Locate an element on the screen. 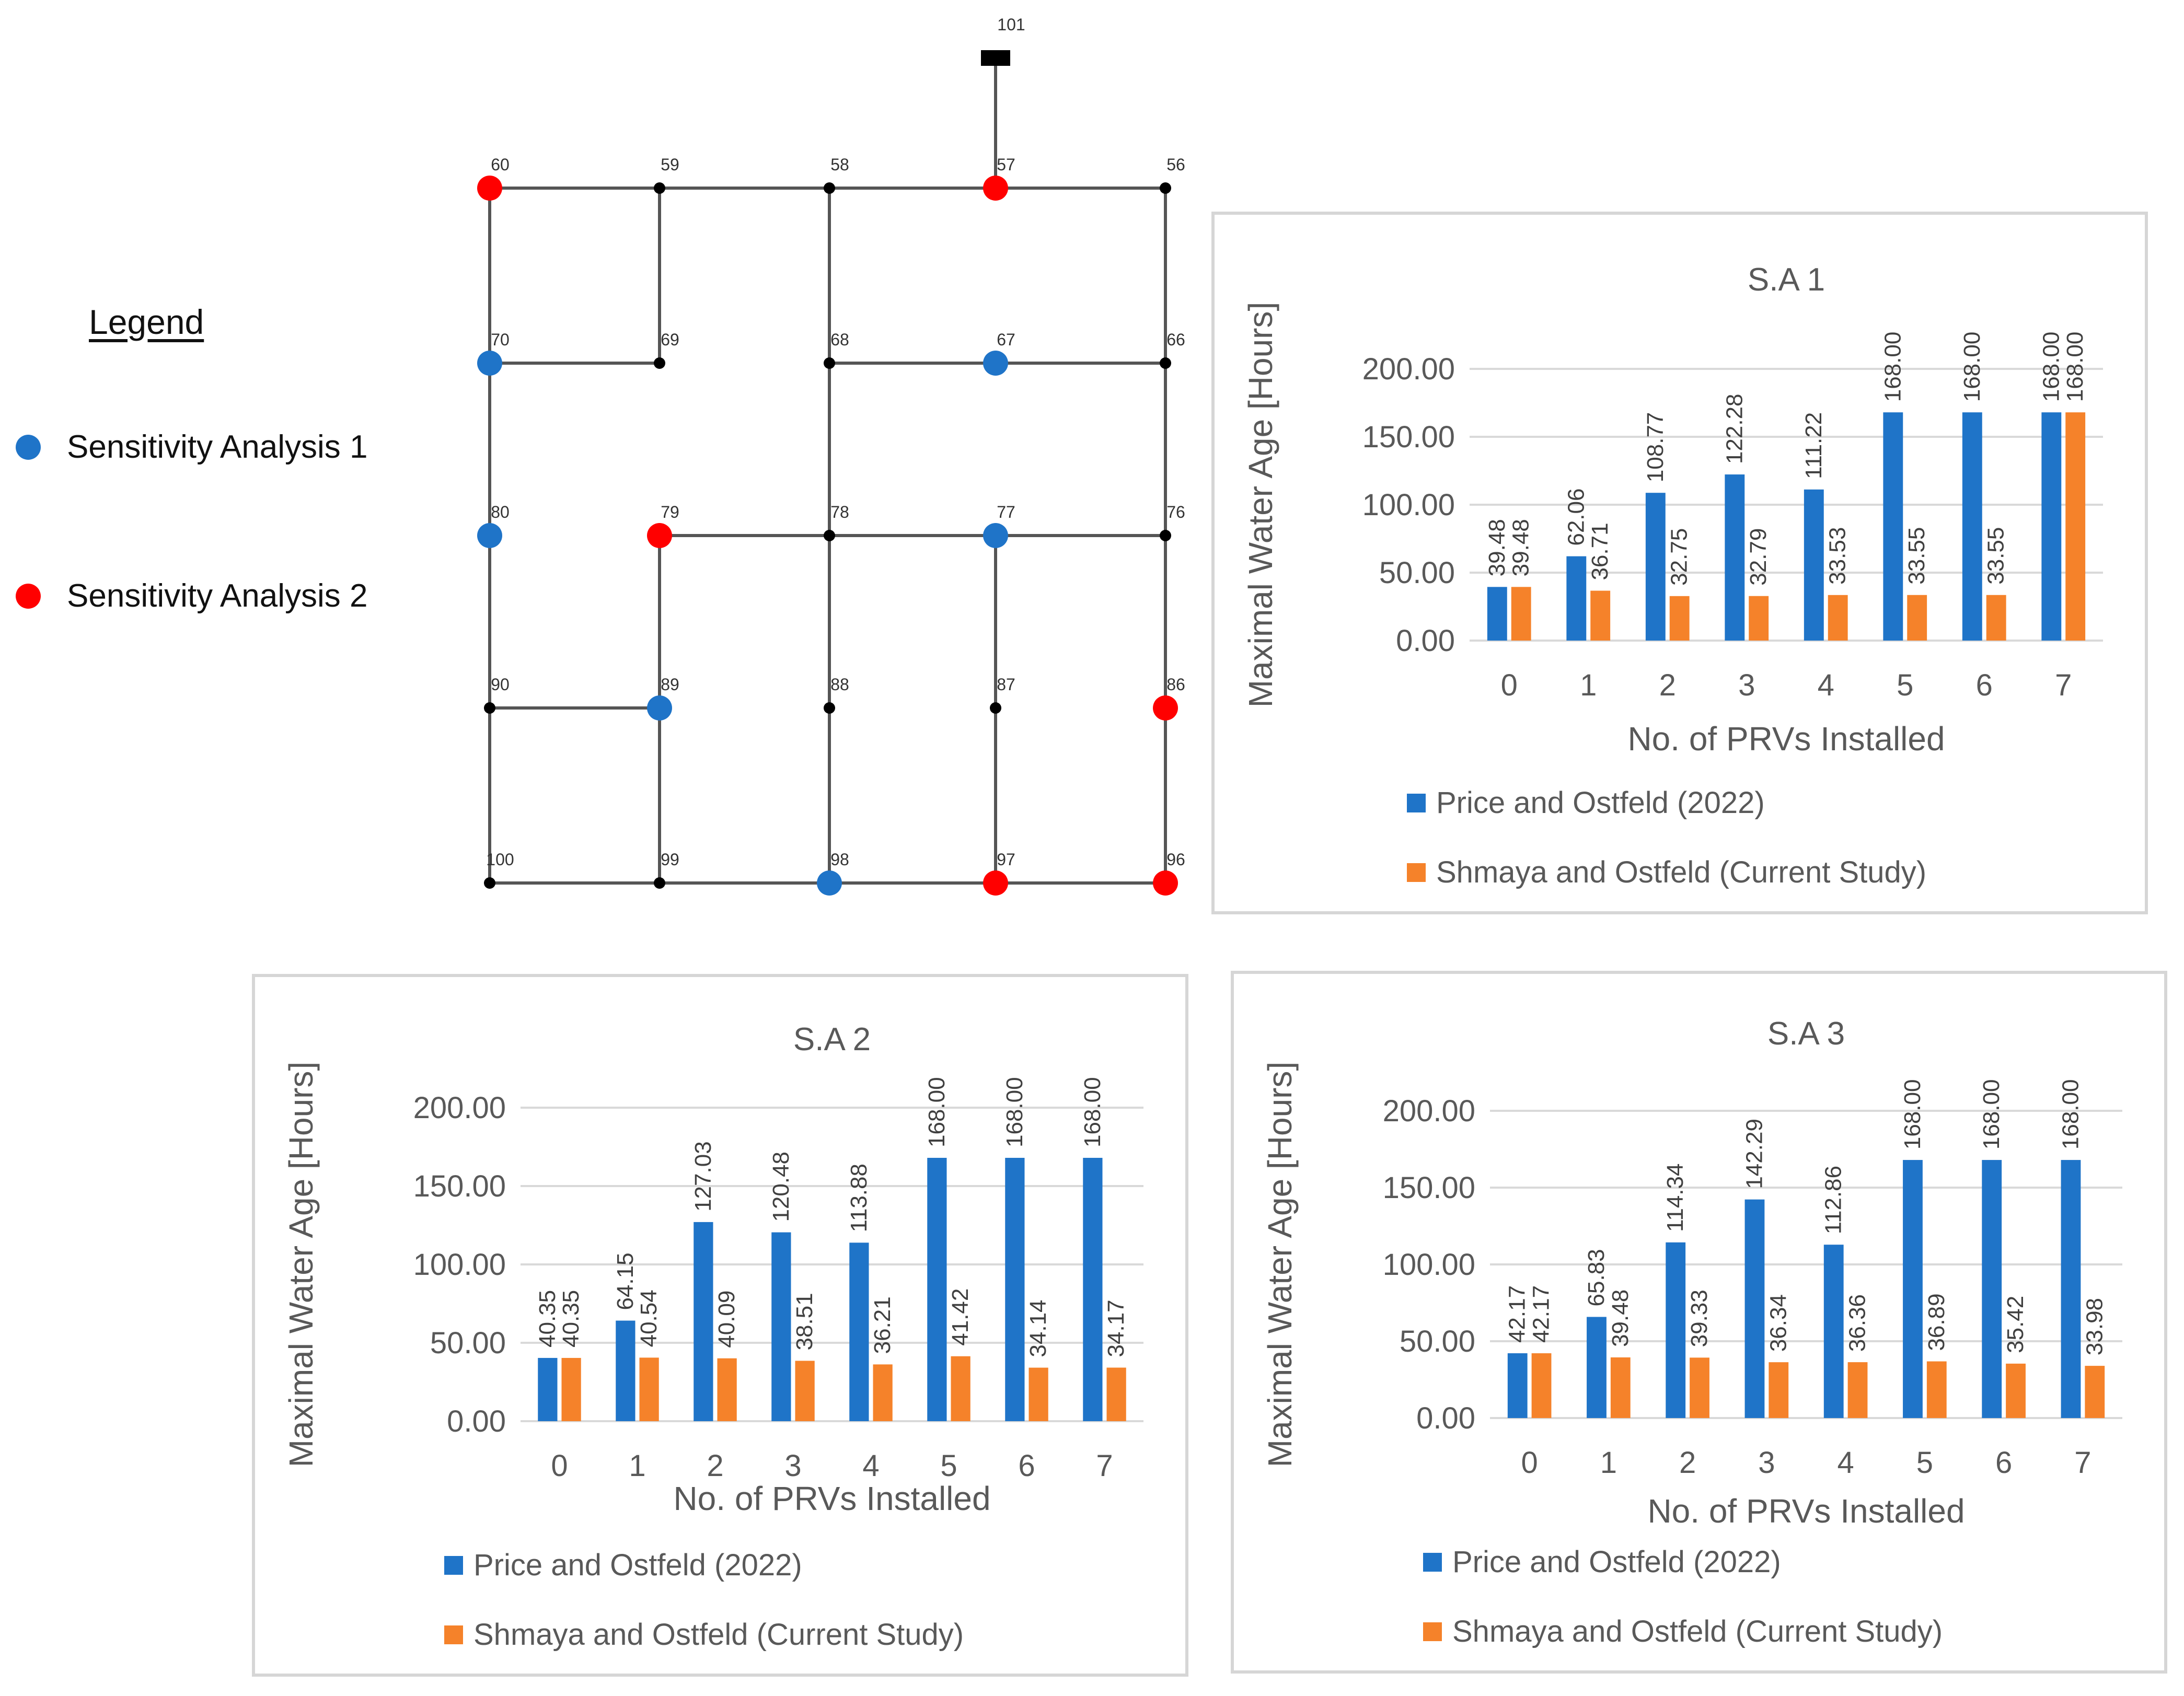 Image resolution: width=2184 pixels, height=1696 pixels. data-label: 36.36 is located at coordinates (1858, 1323).